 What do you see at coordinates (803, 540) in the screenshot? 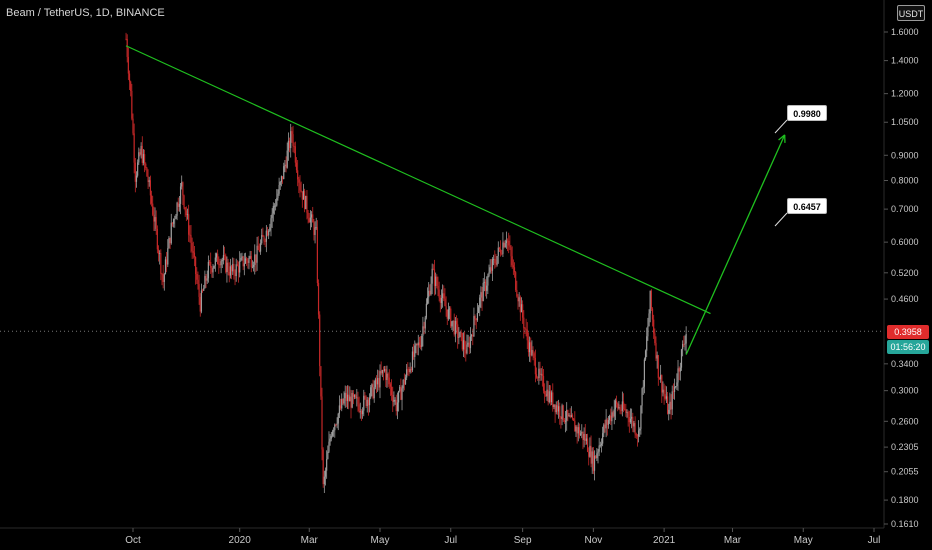
I see `x-tick-label: May` at bounding box center [803, 540].